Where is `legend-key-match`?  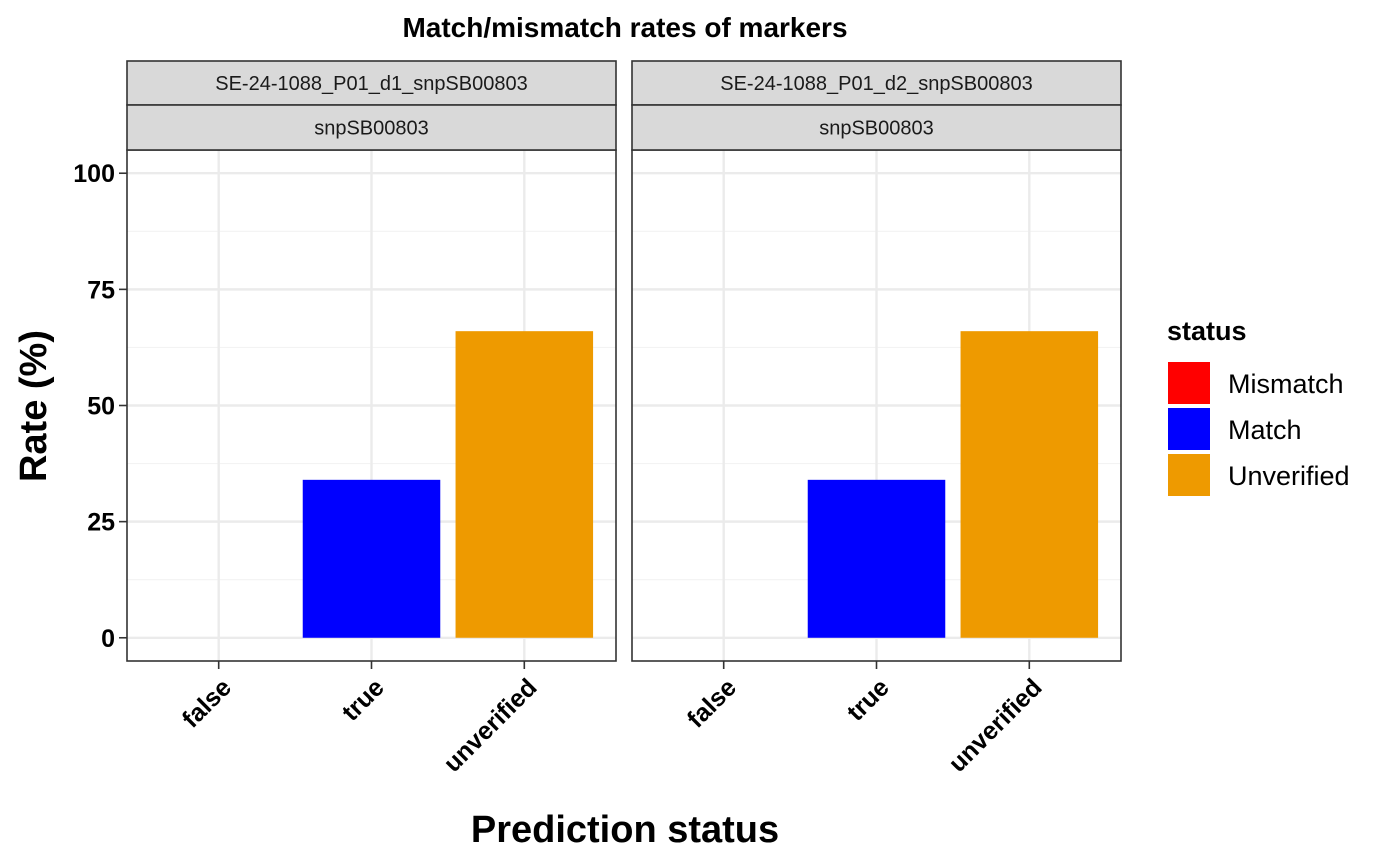
legend-key-match is located at coordinates (1189, 429).